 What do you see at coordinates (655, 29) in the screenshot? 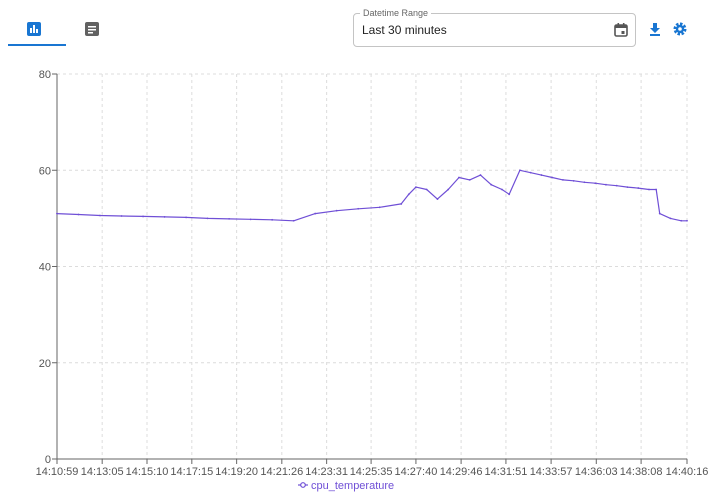
I see `download-icon` at bounding box center [655, 29].